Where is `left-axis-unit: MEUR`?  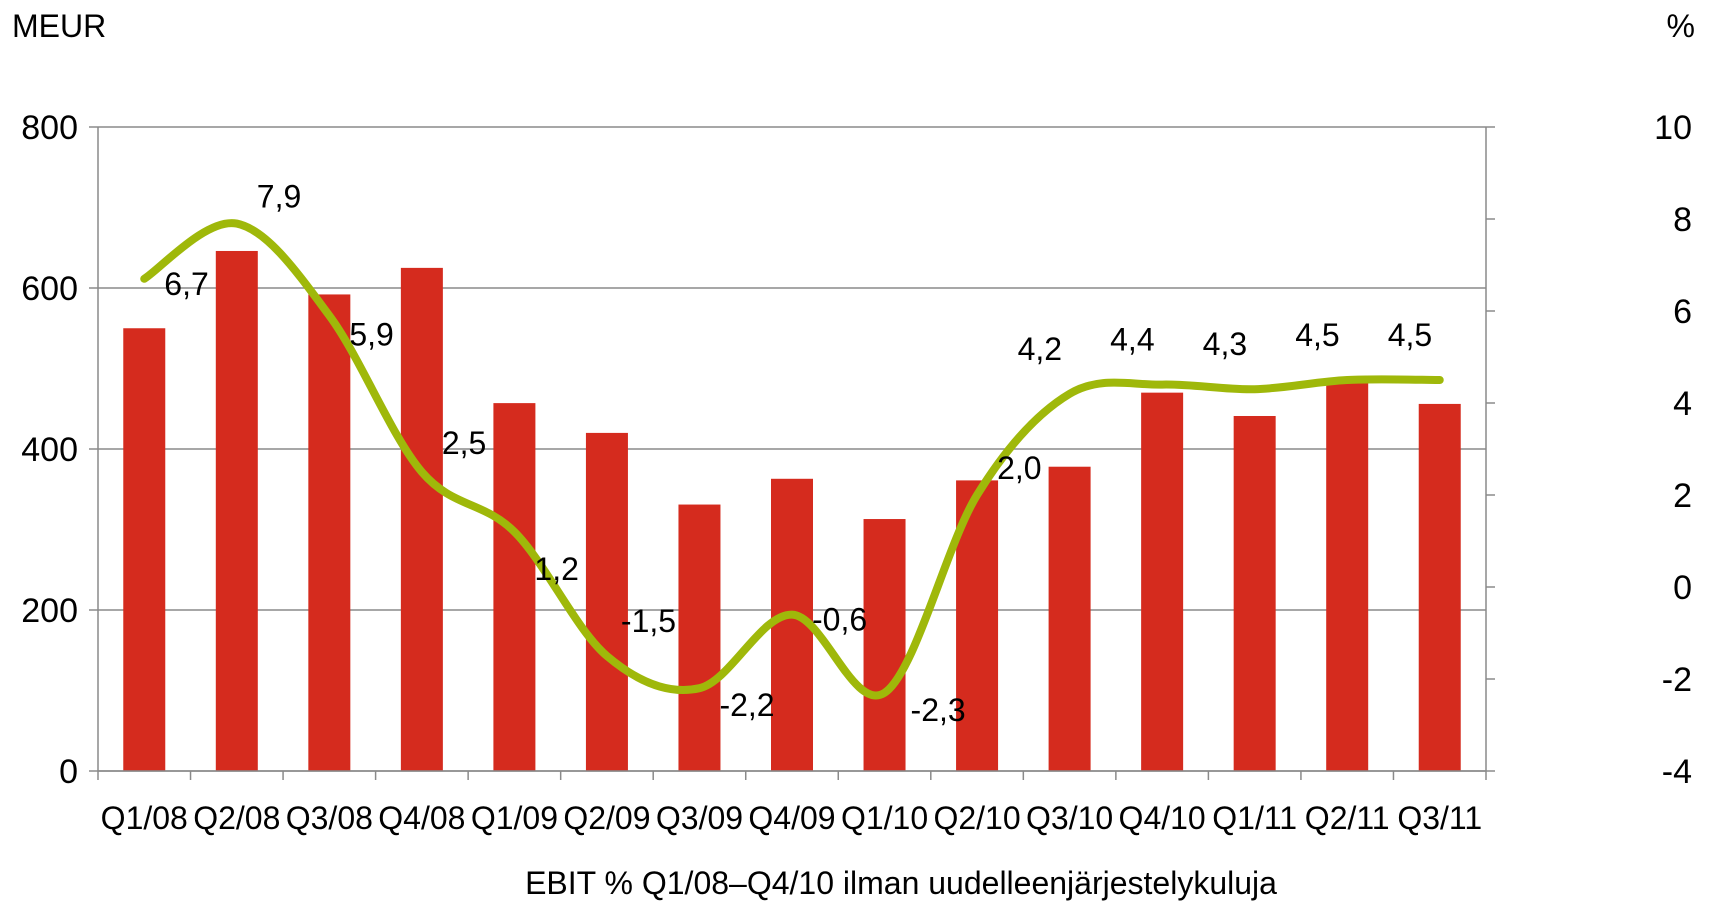 left-axis-unit: MEUR is located at coordinates (59, 26).